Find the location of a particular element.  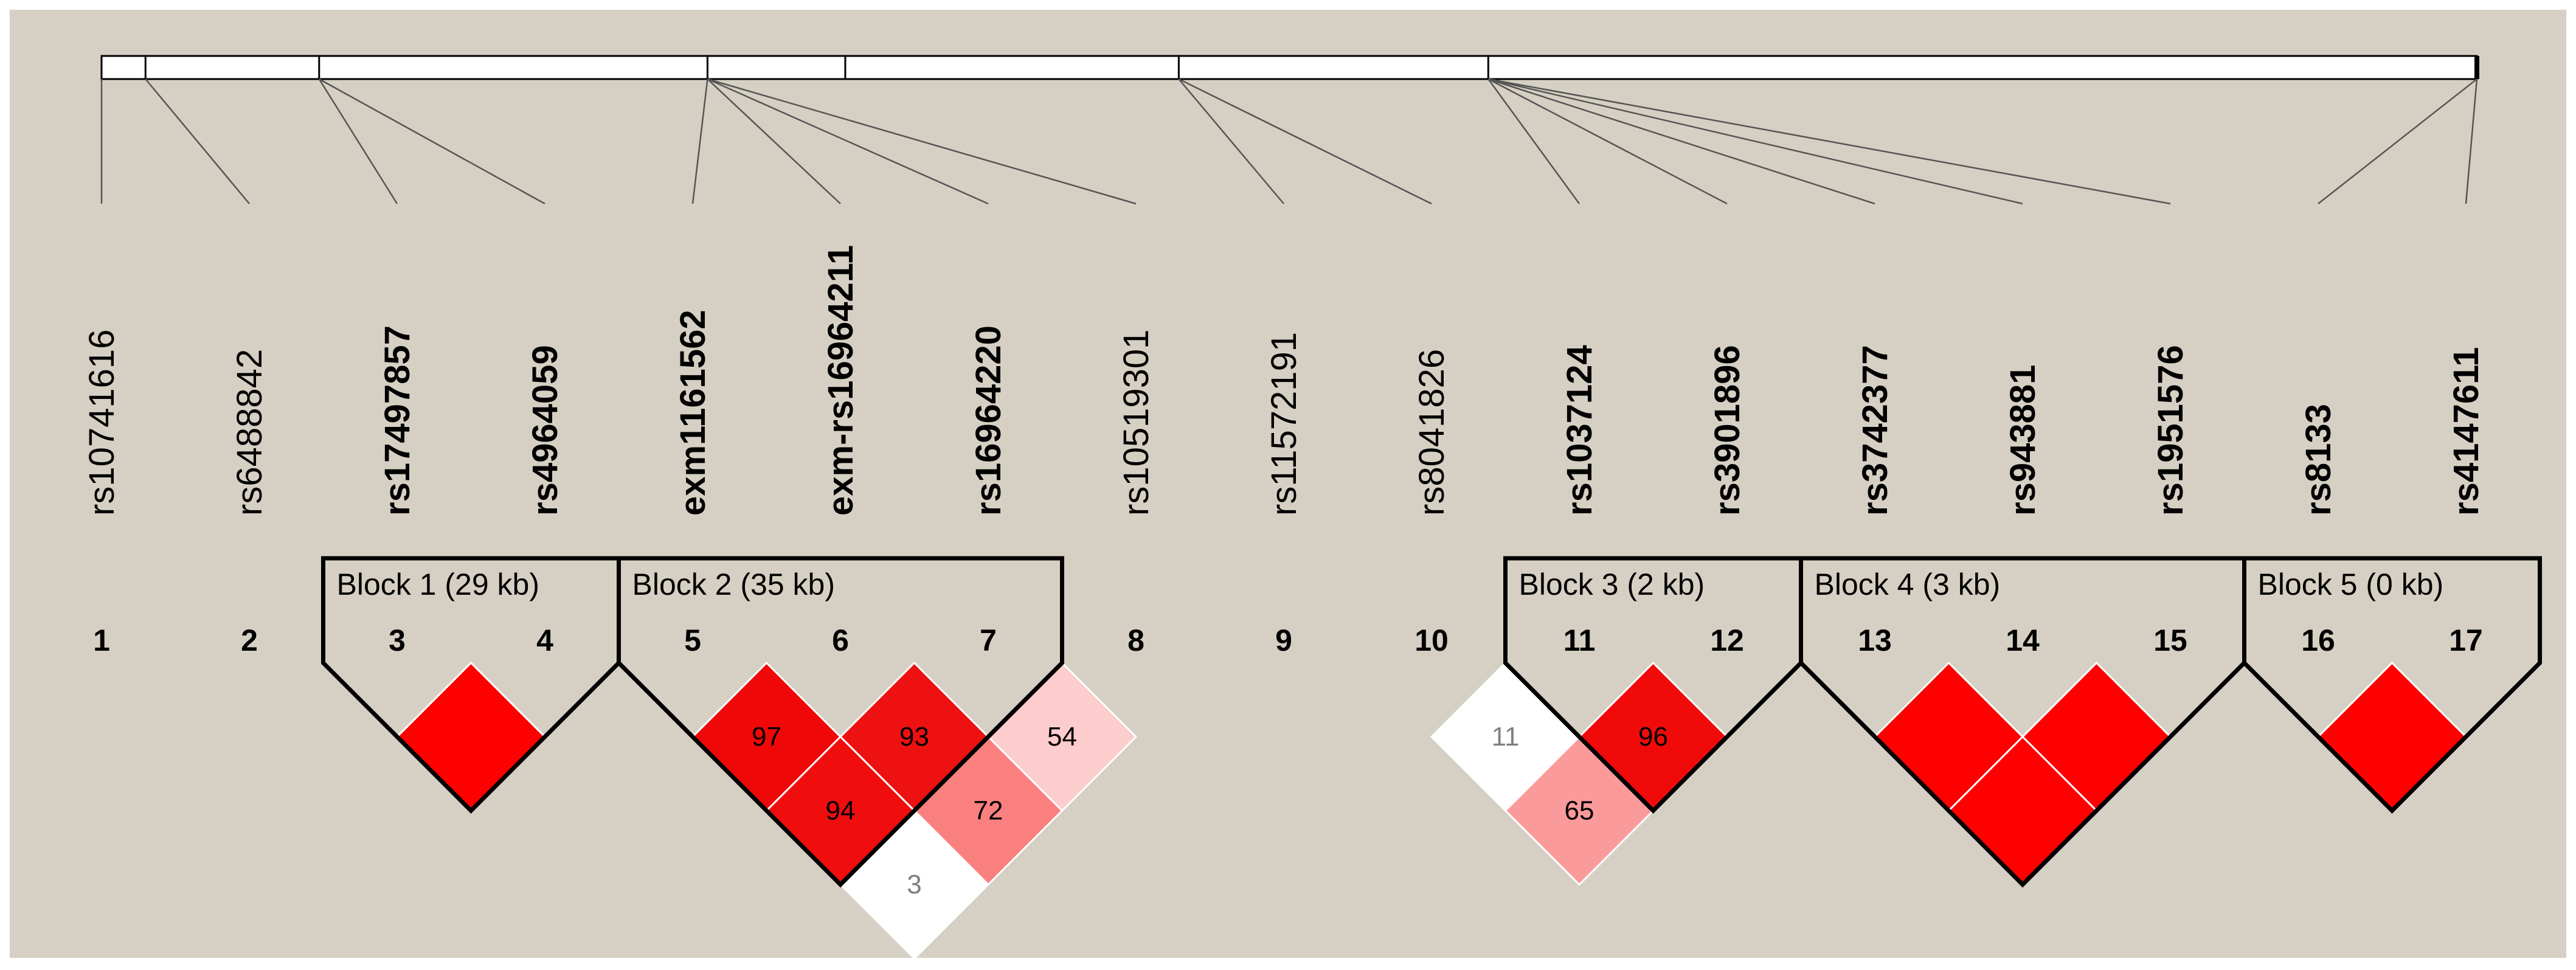

snp-name-label: rs17497857 is located at coordinates (397, 420).